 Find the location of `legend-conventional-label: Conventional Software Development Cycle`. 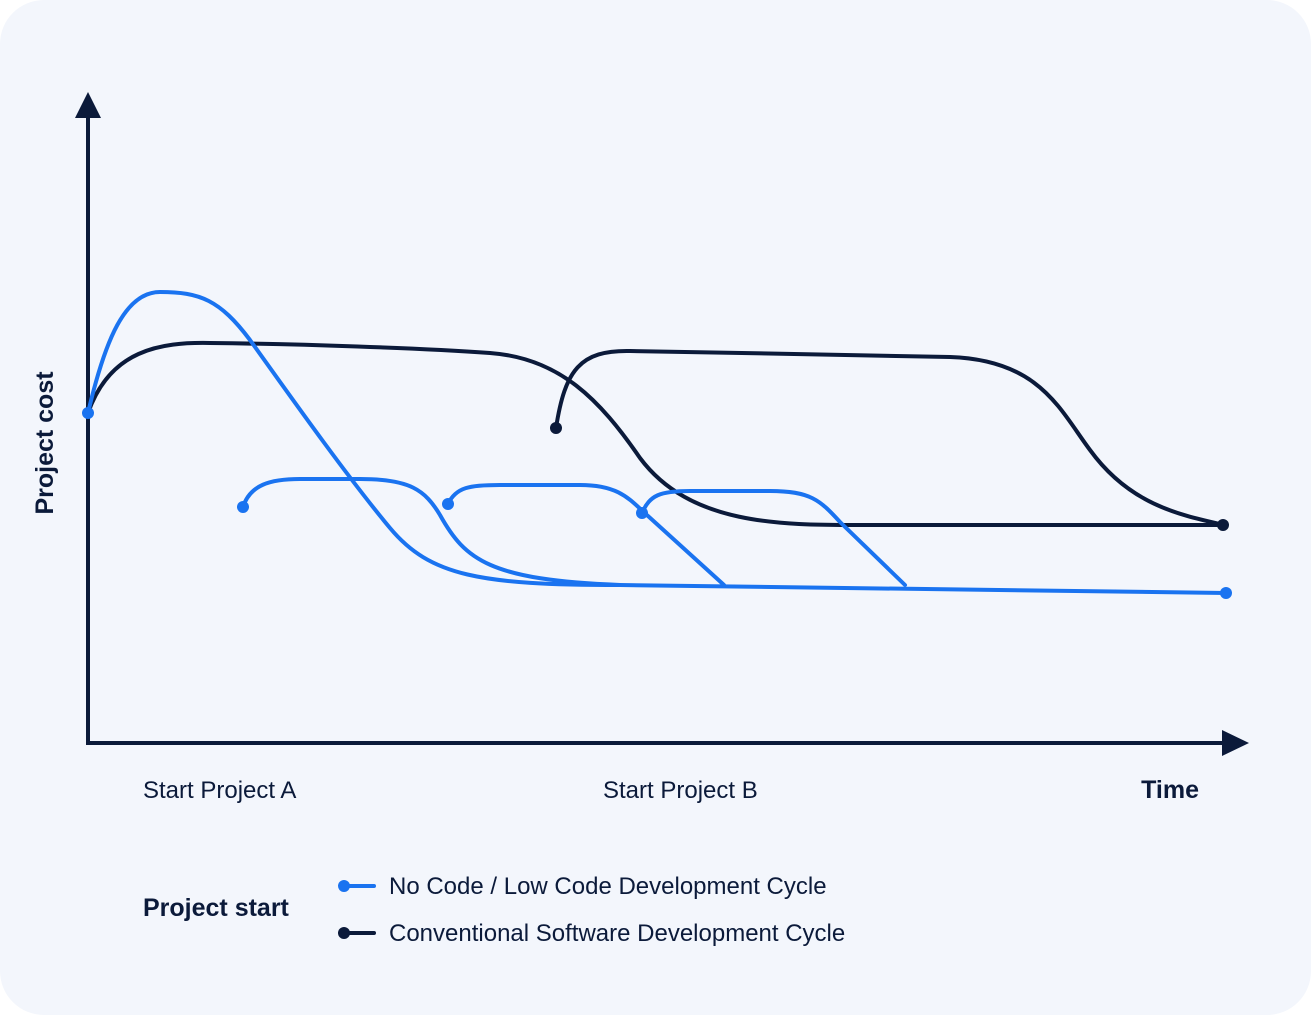

legend-conventional-label: Conventional Software Development Cycle is located at coordinates (617, 933).